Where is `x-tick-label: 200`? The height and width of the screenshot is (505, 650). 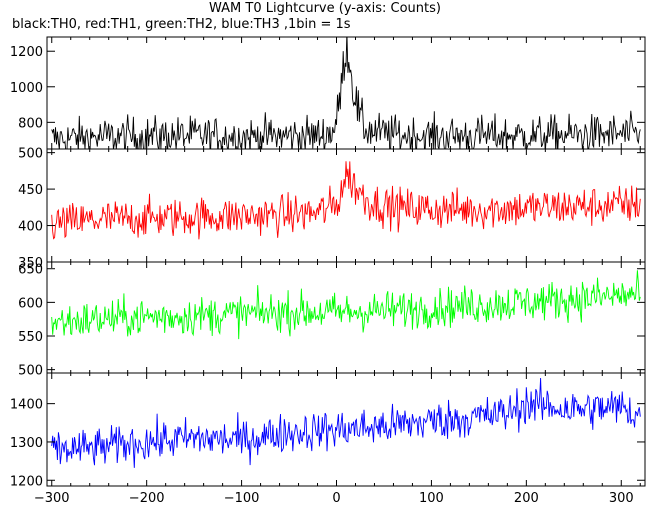 x-tick-label: 200 is located at coordinates (526, 498).